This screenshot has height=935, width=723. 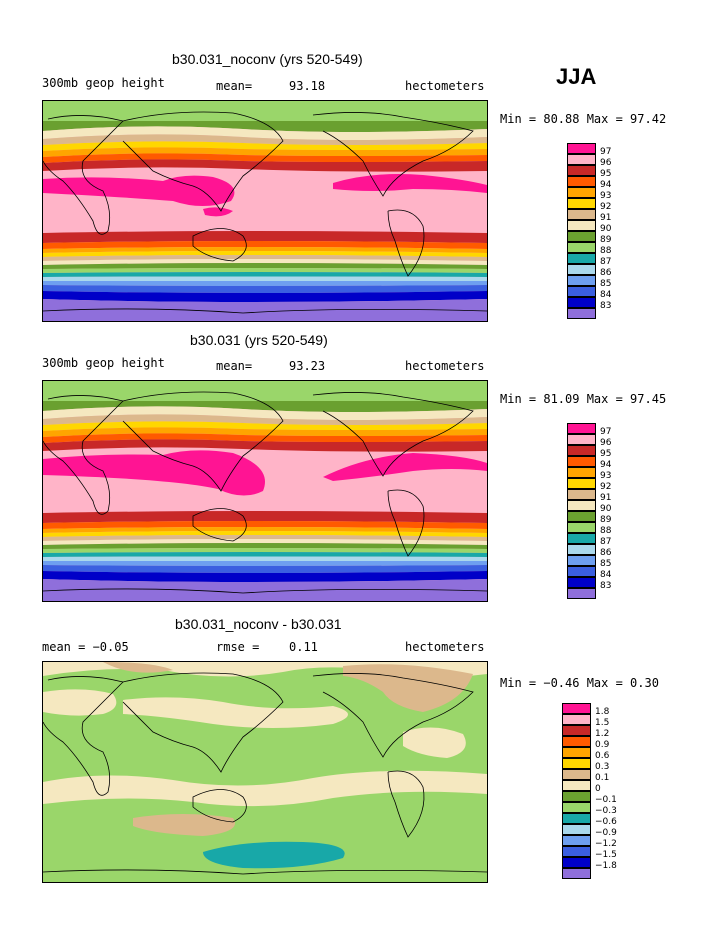 What do you see at coordinates (258, 624) in the screenshot?
I see `panel-3-title: b30.031_noconv - b30.031` at bounding box center [258, 624].